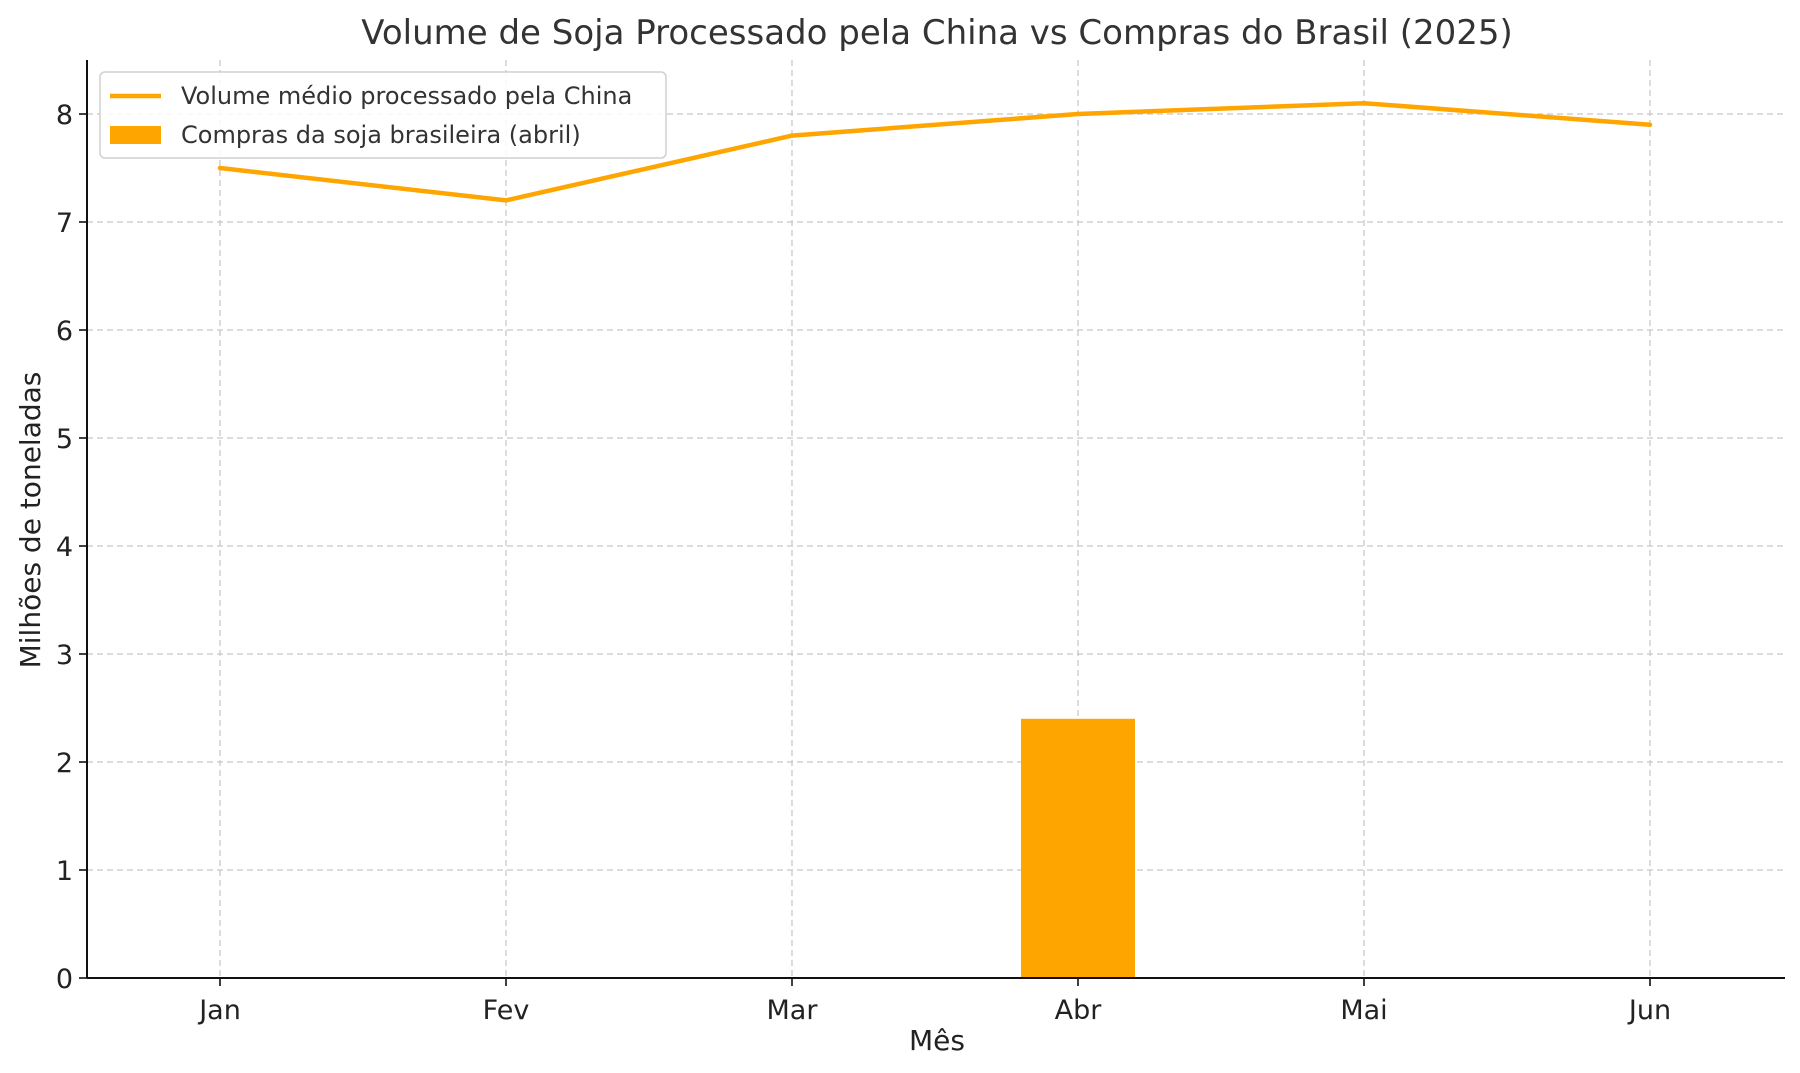  Describe the element at coordinates (64, 979) in the screenshot. I see `y-tick-label: 0` at that location.